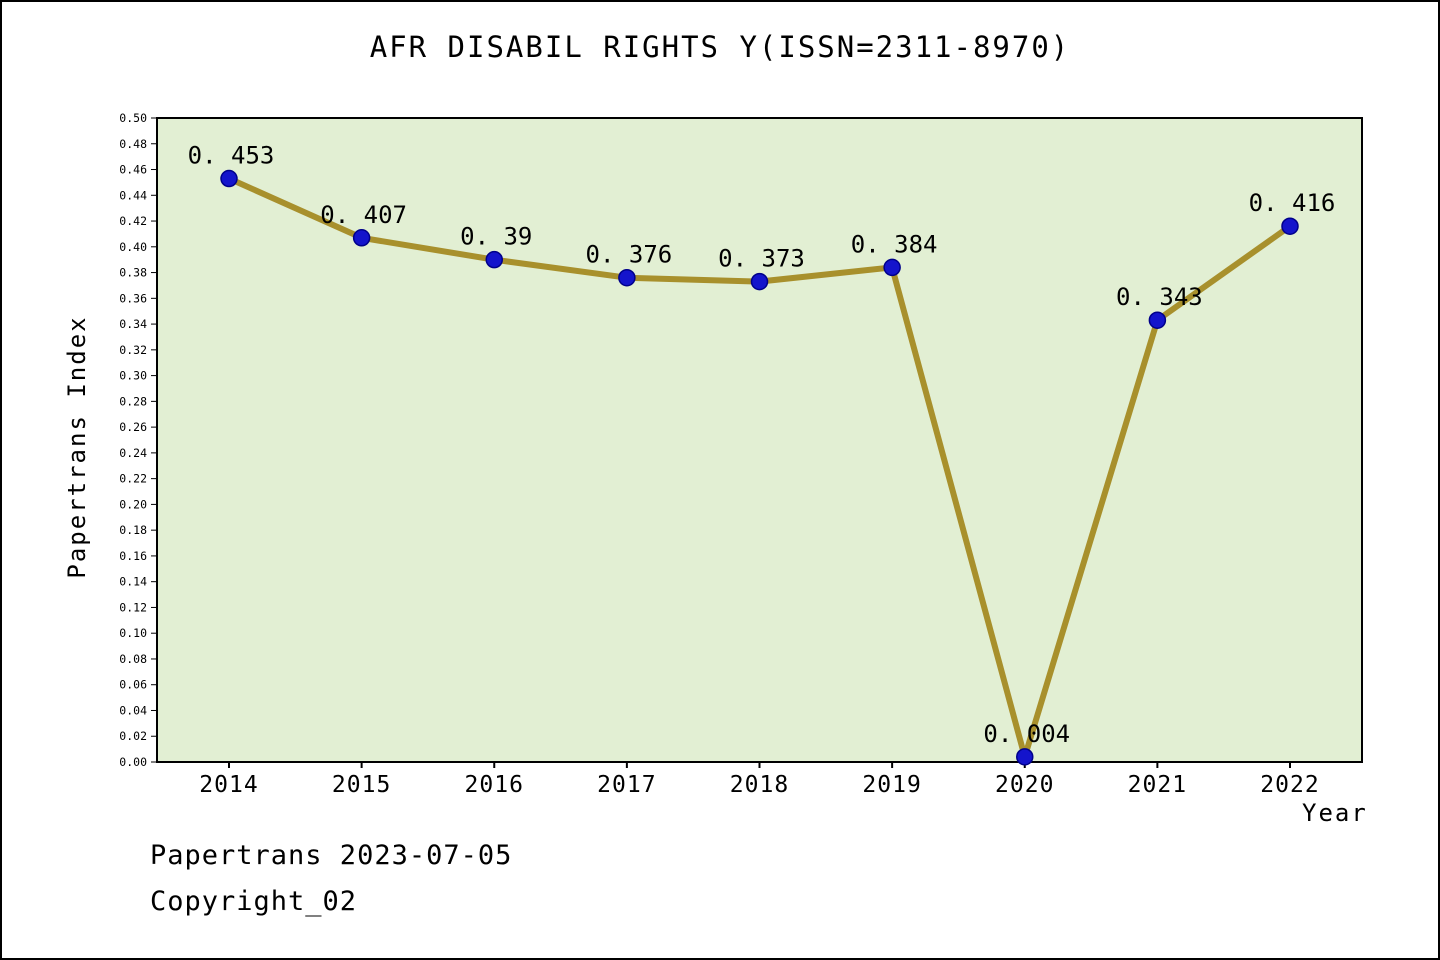  Describe the element at coordinates (1289, 785) in the screenshot. I see `x-tick-label: 2022` at that location.